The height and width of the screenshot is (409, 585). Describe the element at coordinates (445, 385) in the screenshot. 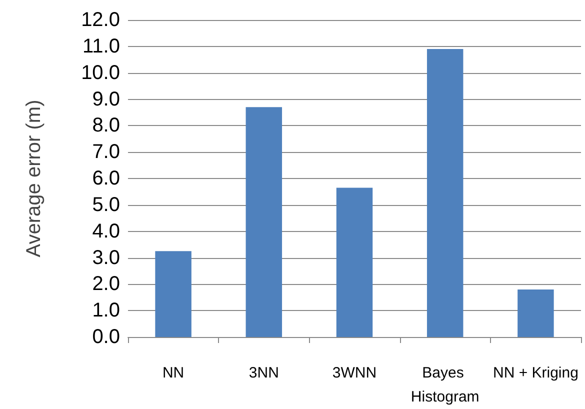

I see `x-tick-label: Bayes Histogram` at that location.